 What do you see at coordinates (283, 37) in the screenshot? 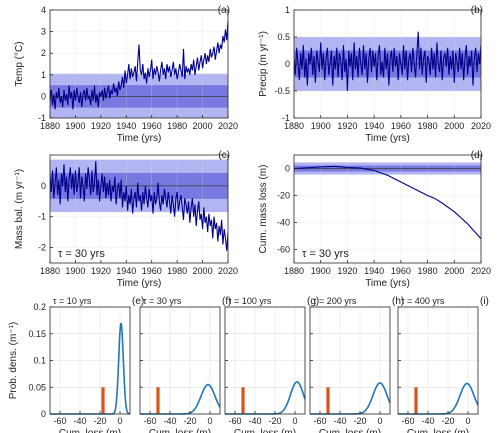
I see `y-tick-label: 0.5` at bounding box center [283, 37].